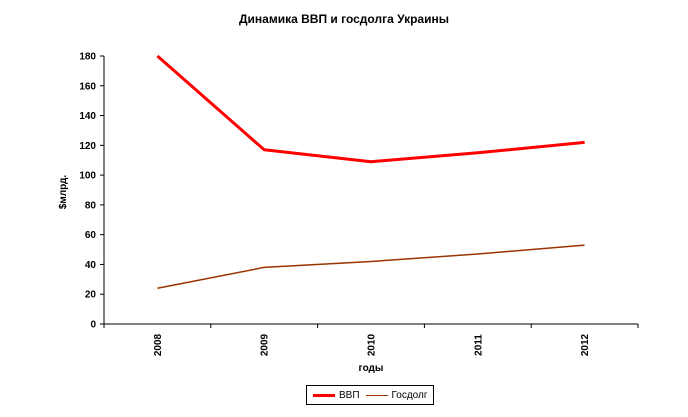 The image size is (688, 417). What do you see at coordinates (91, 265) in the screenshot?
I see `y-tick-label: 40` at bounding box center [91, 265].